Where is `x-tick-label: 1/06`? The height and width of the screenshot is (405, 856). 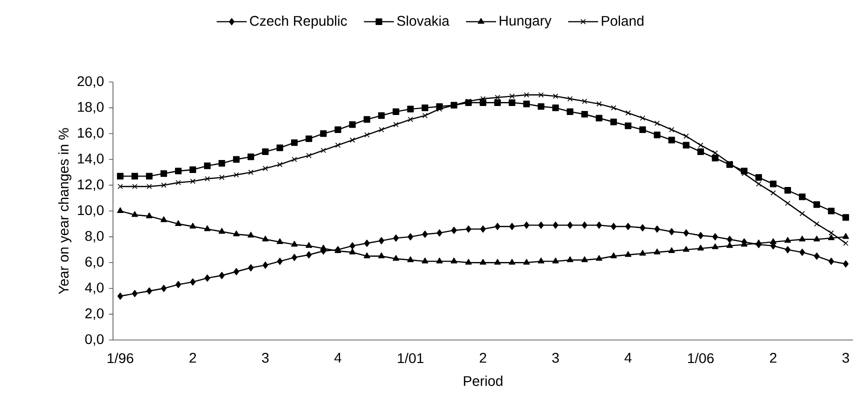
x-tick-label: 1/06 is located at coordinates (701, 358).